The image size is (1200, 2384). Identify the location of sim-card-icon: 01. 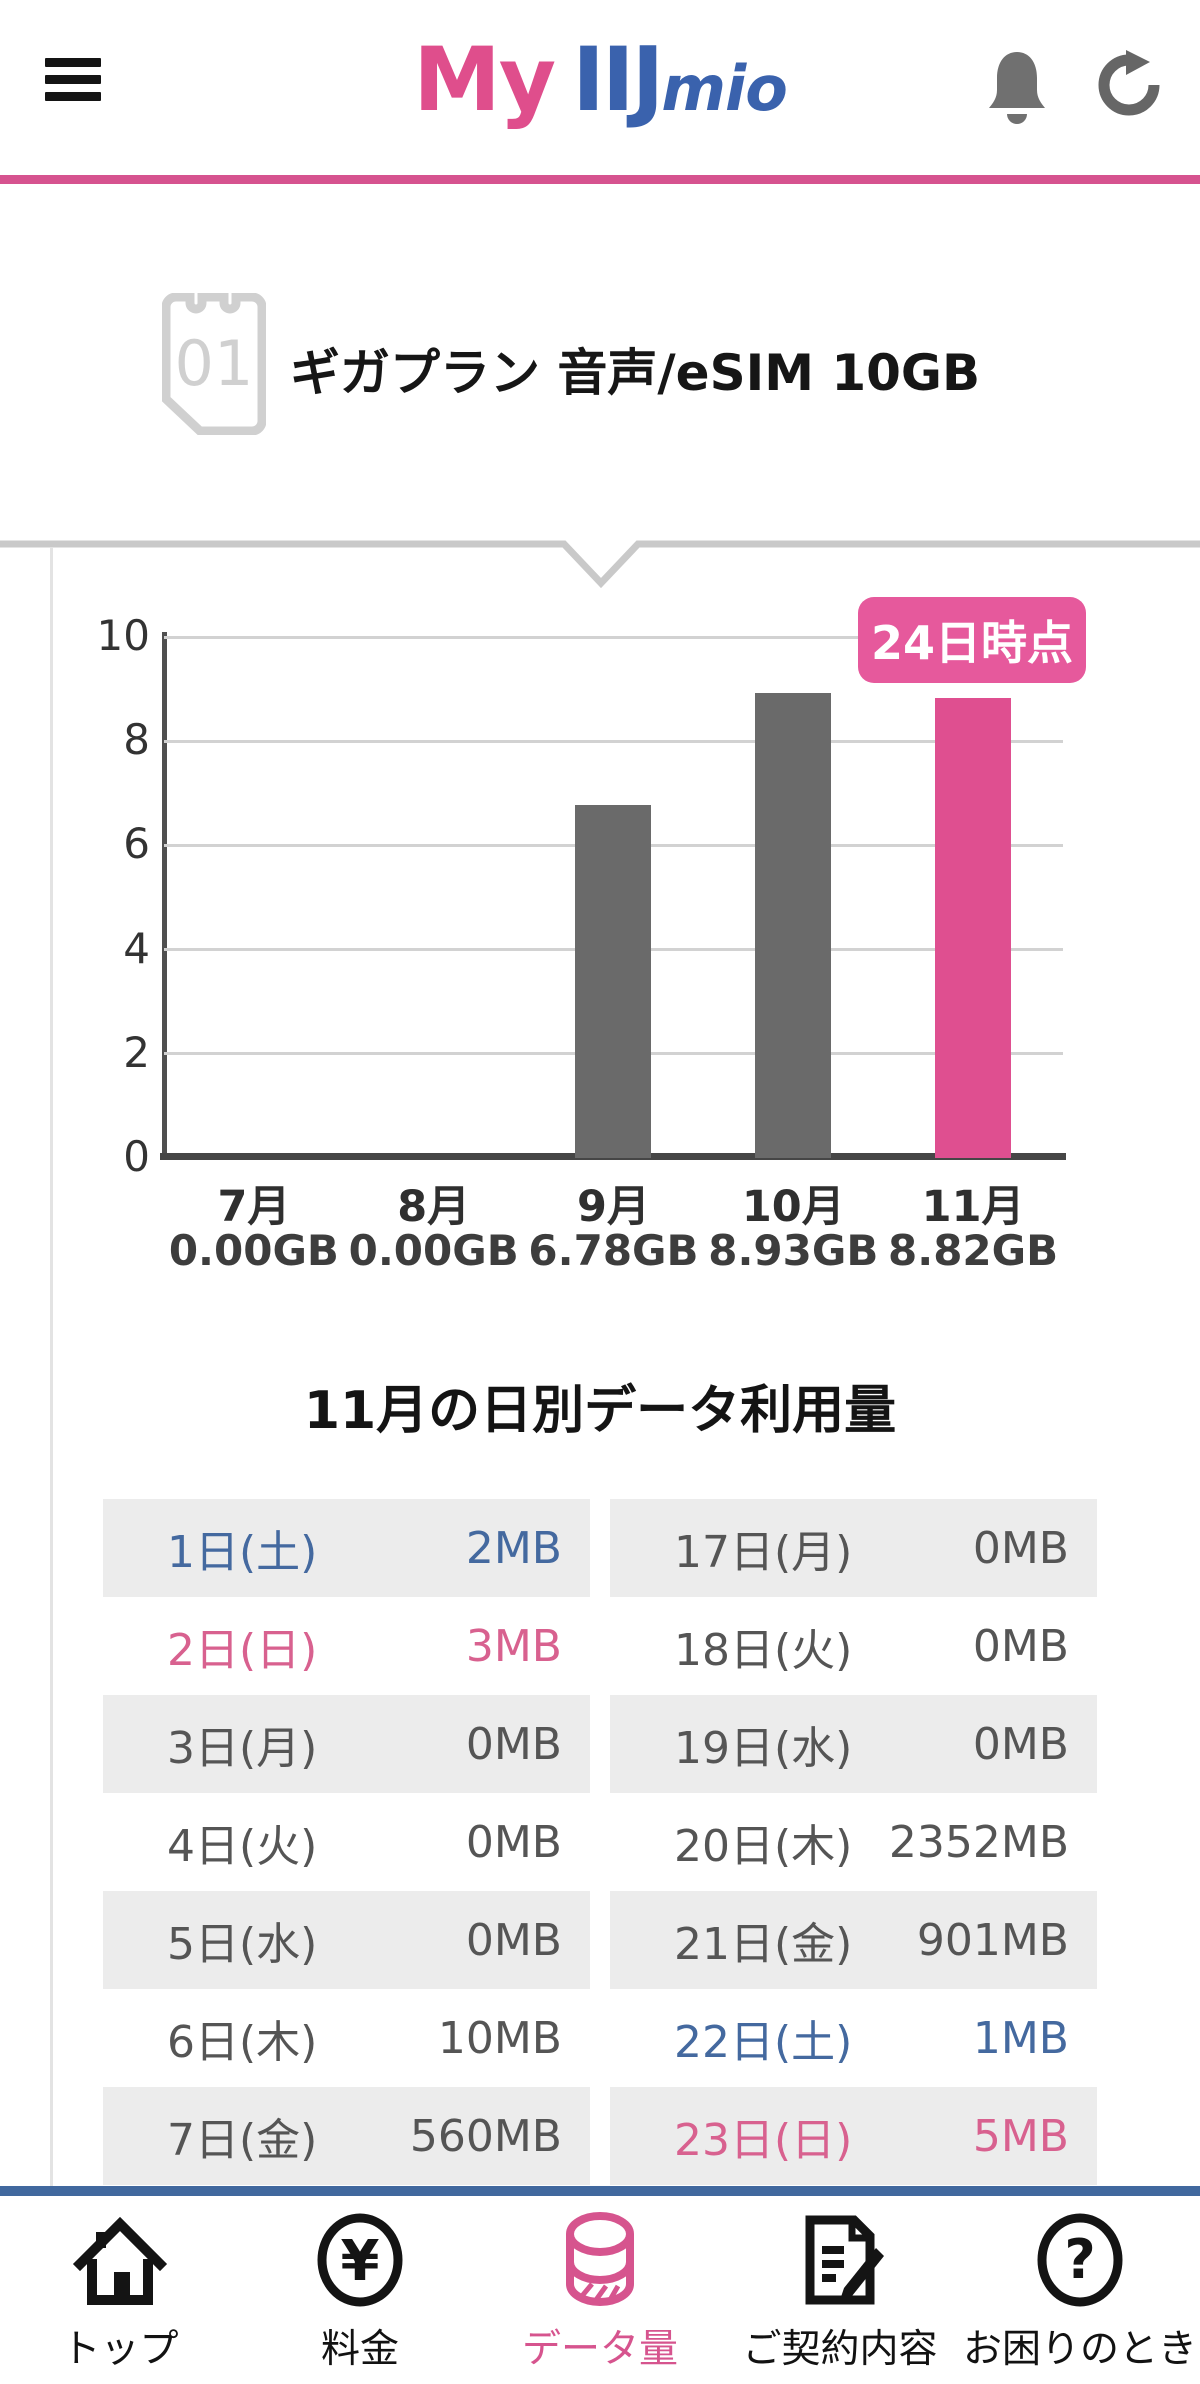
(214, 364).